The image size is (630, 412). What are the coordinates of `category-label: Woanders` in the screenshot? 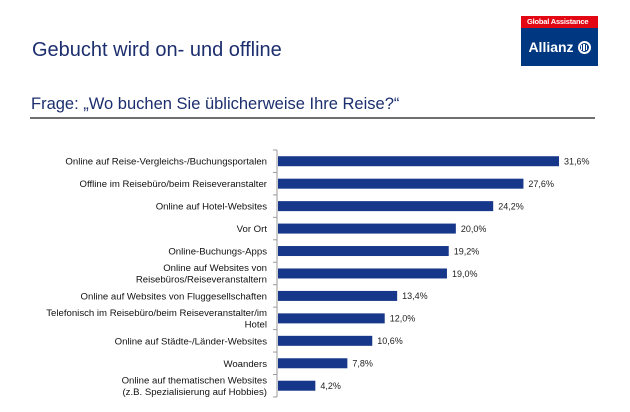 It's located at (245, 364).